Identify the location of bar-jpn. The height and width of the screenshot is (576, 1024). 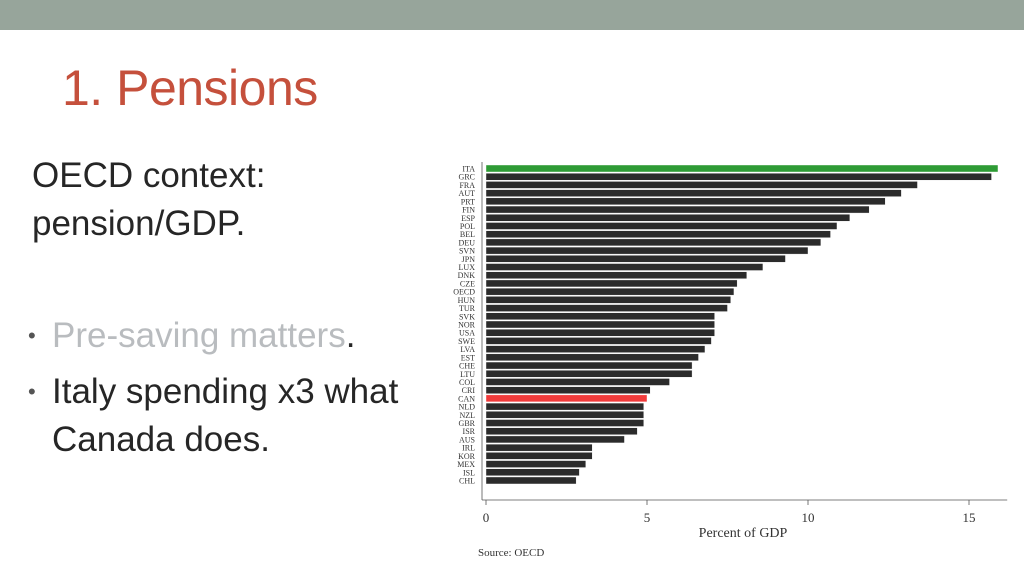
(635, 259).